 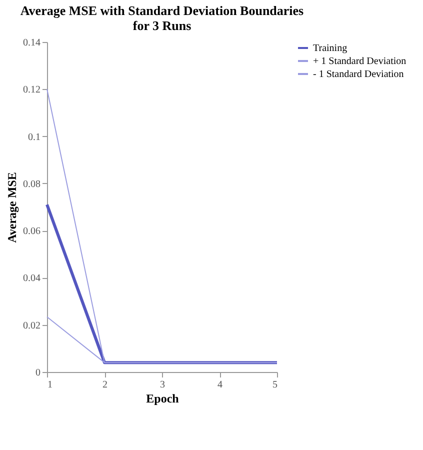 What do you see at coordinates (162, 25) in the screenshot?
I see `text: for 3 Runs` at bounding box center [162, 25].